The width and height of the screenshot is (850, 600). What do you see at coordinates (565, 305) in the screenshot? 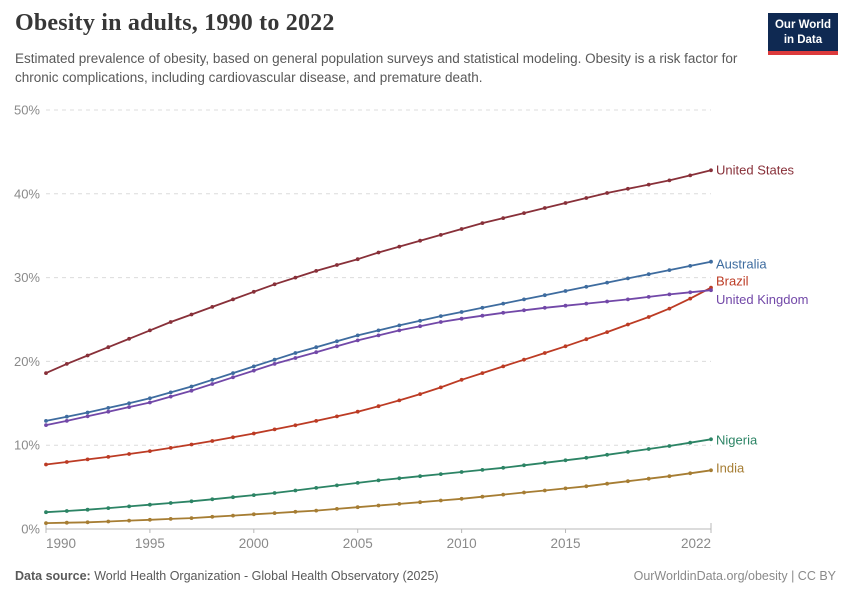
I see `point-united-kingdom-2015` at bounding box center [565, 305].